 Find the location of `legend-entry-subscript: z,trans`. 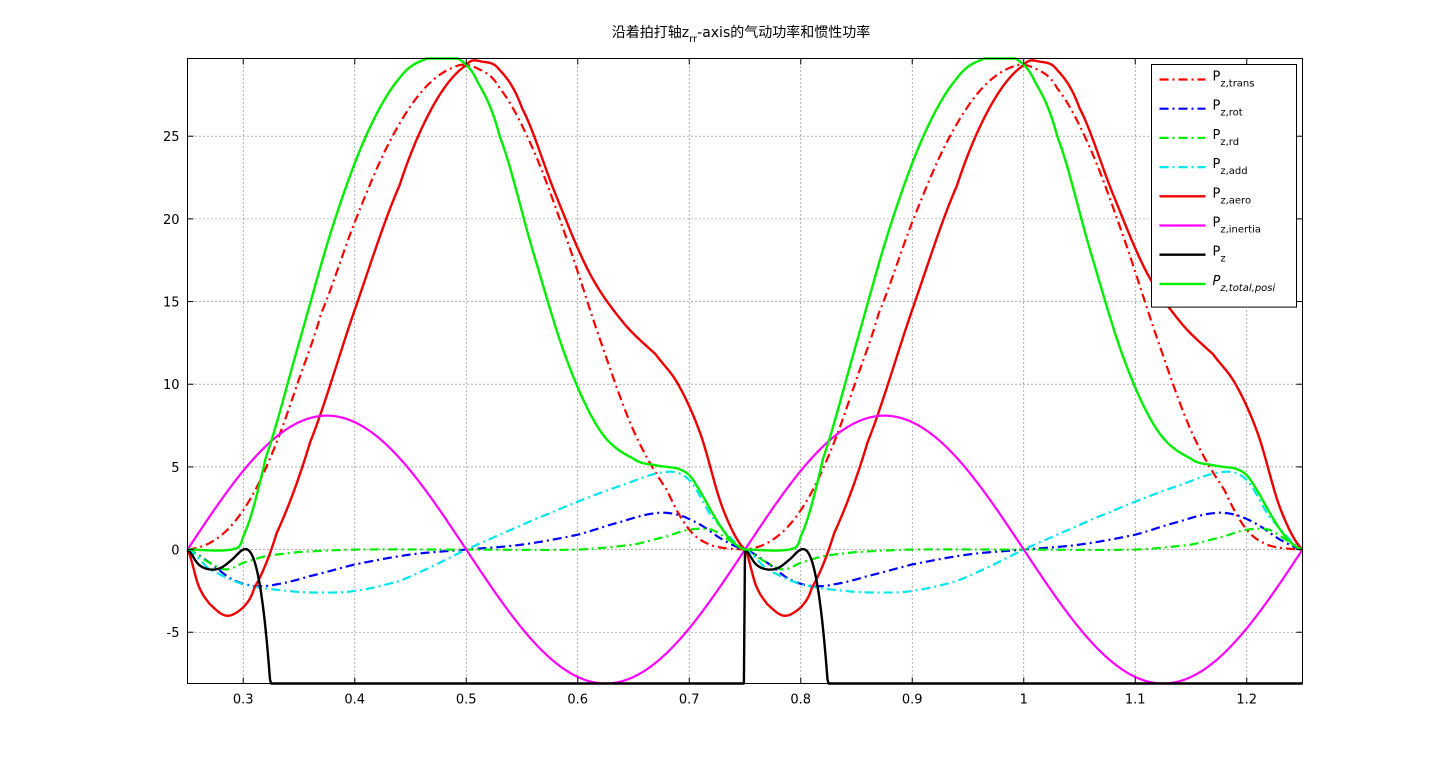

legend-entry-subscript: z,trans is located at coordinates (1237, 84).